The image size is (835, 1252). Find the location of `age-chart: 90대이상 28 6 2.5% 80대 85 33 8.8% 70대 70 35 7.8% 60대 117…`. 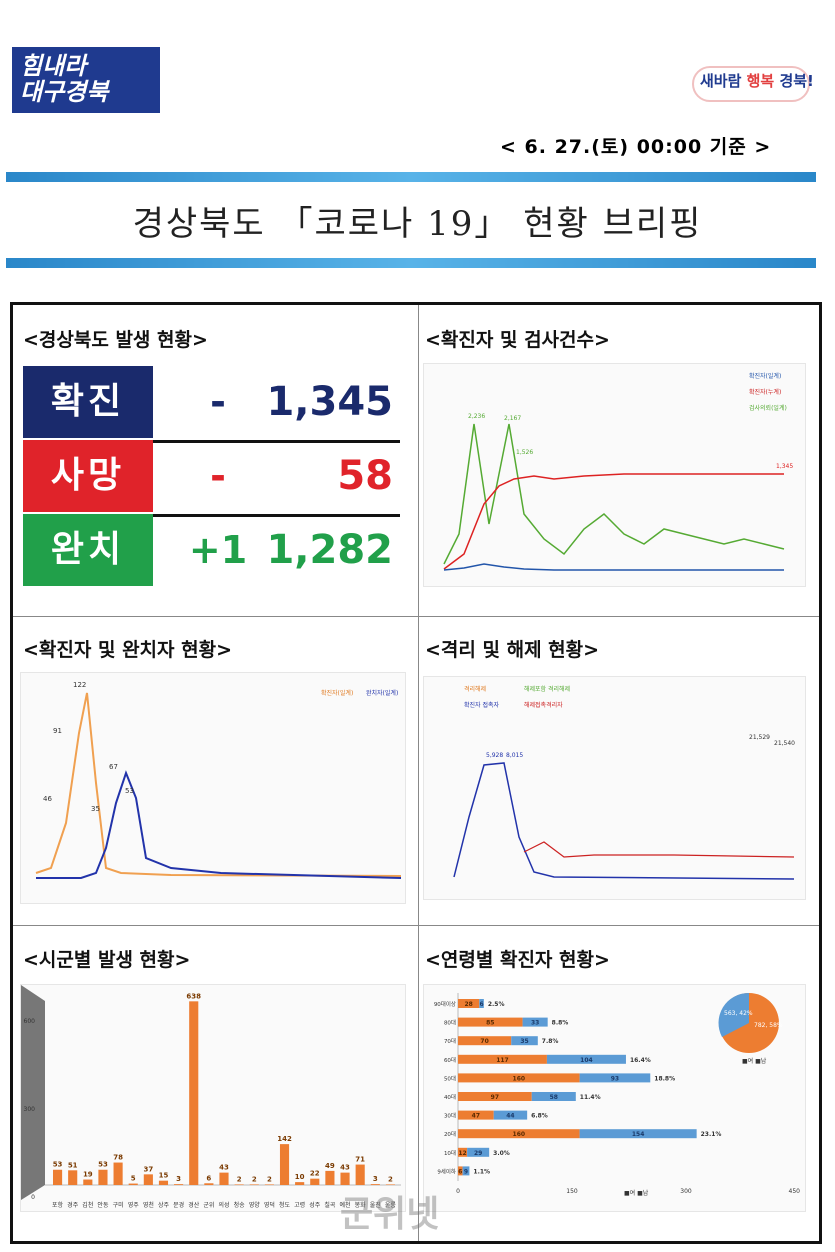

age-chart: 90대이상 28 6 2.5% 80대 85 33 8.8% 70대 70 35 7.8% 60대 117… is located at coordinates (614, 1098).